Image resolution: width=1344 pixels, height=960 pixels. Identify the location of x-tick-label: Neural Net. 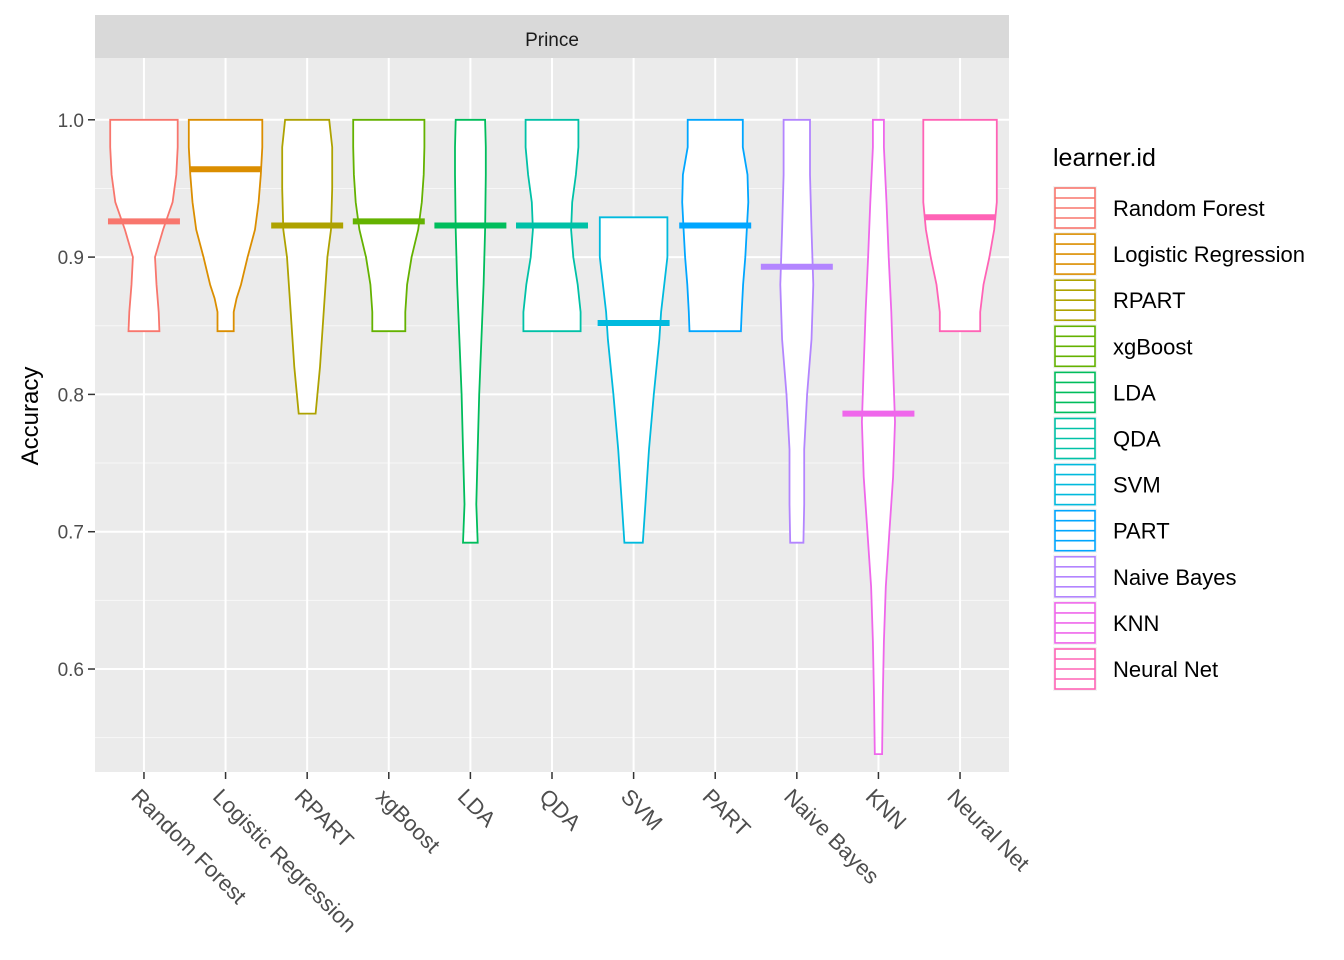
(988, 830).